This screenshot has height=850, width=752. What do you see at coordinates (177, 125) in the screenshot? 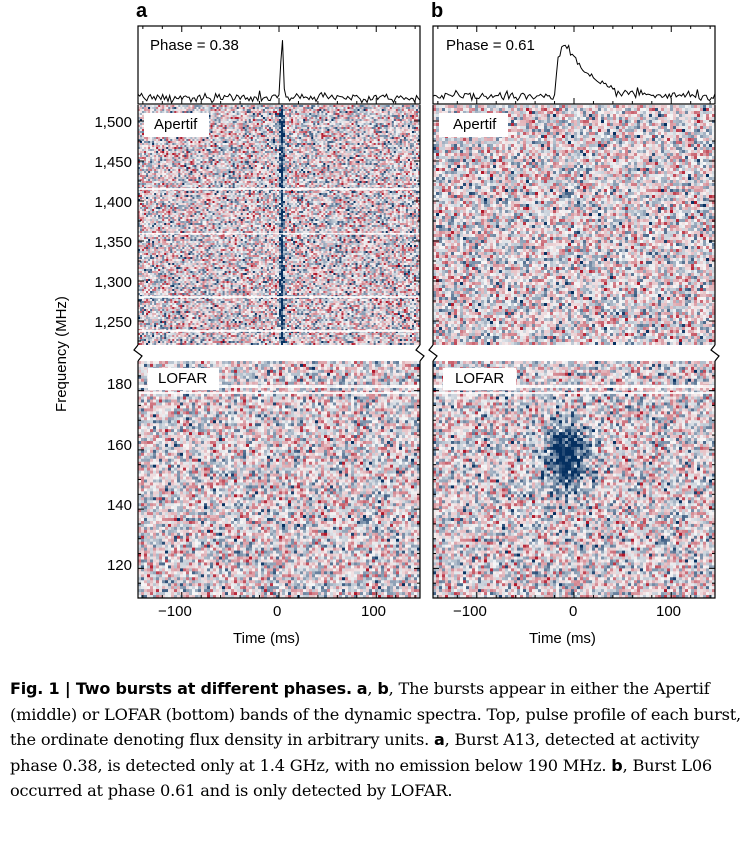
I see `band-label-apertif-a: Apertif` at bounding box center [177, 125].